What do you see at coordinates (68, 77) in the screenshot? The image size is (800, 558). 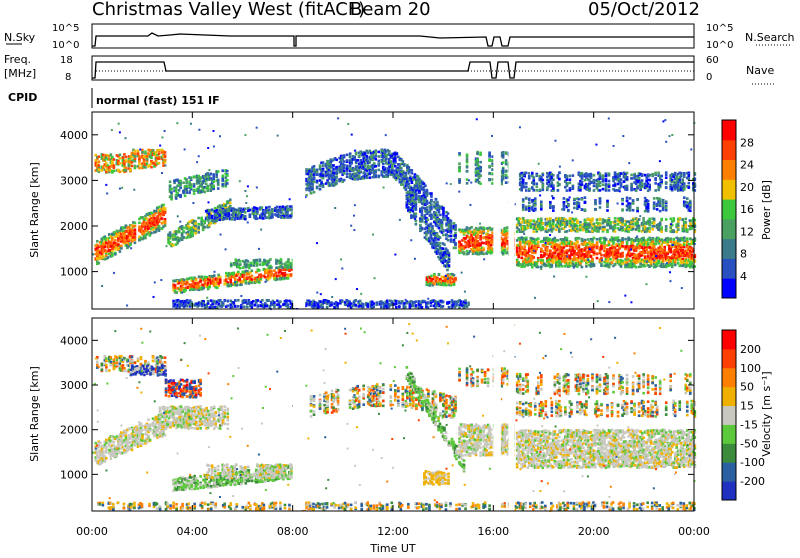 I see `freq-tick-low: 8` at bounding box center [68, 77].